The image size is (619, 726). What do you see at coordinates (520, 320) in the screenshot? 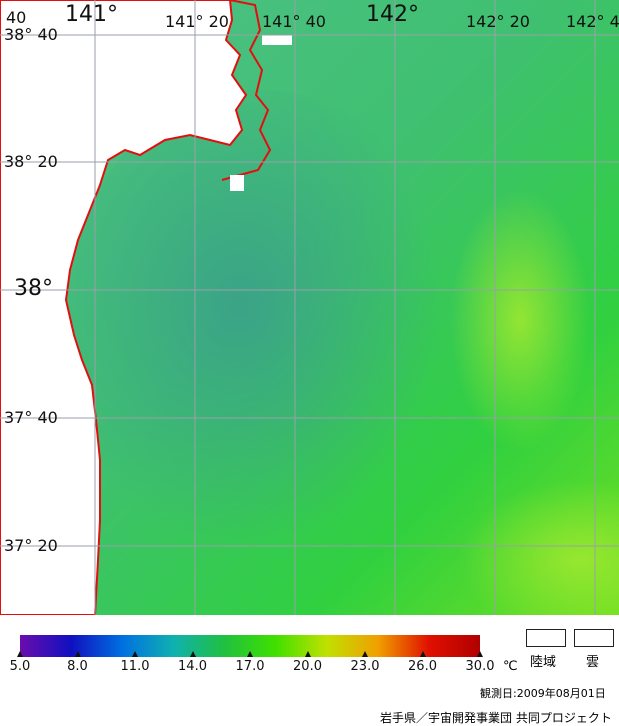
I see `warm-water-patch` at bounding box center [520, 320].